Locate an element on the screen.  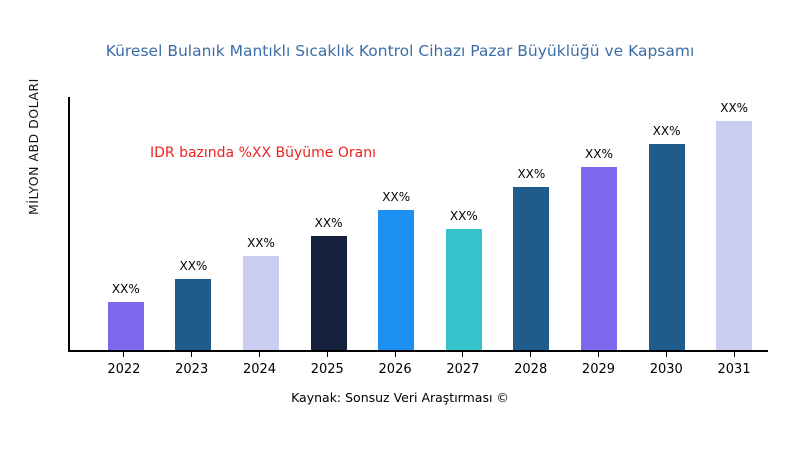
x-tick-label: 2022 is located at coordinates (124, 369).